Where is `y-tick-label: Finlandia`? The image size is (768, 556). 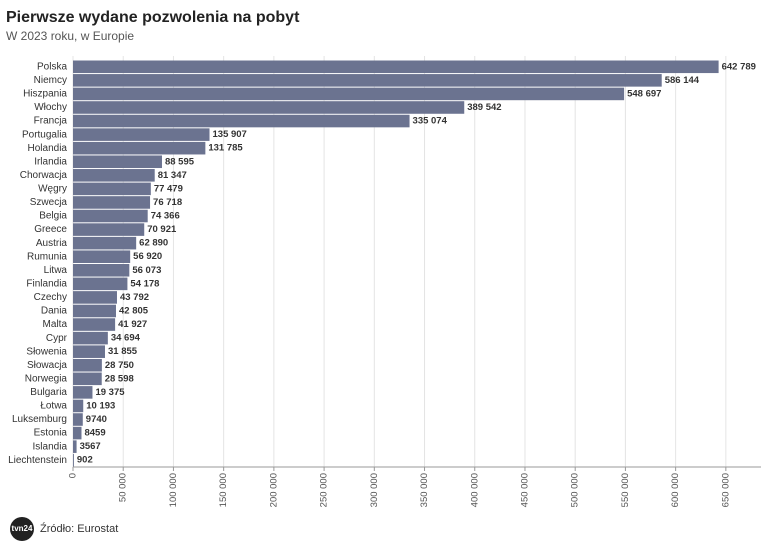 y-tick-label: Finlandia is located at coordinates (46, 283).